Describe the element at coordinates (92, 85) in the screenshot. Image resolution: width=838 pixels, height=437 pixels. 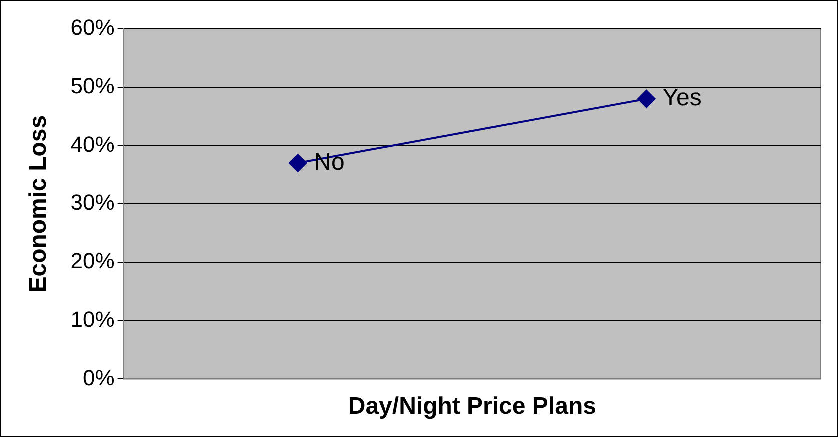
I see `y-tick-label: 50%` at that location.